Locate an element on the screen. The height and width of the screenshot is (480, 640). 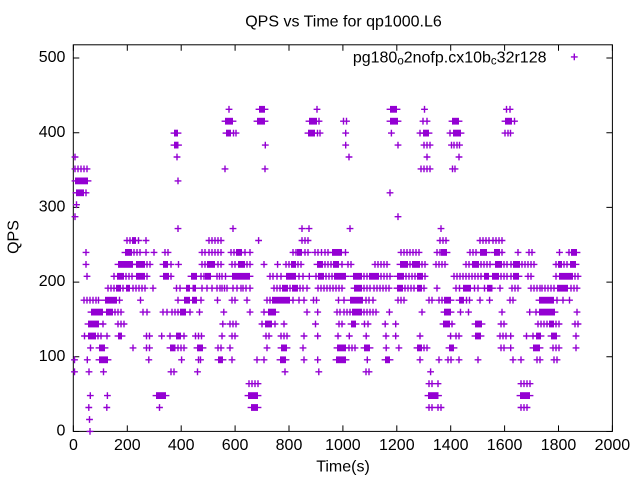
svg-text: 1000 is located at coordinates (343, 445).